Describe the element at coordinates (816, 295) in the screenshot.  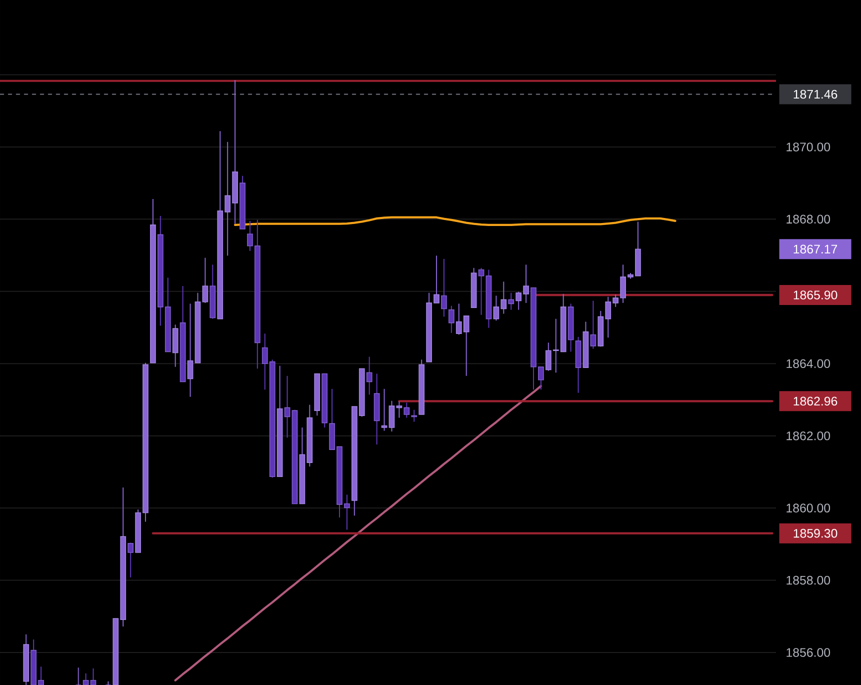
I see `data-label: 1865.90` at that location.